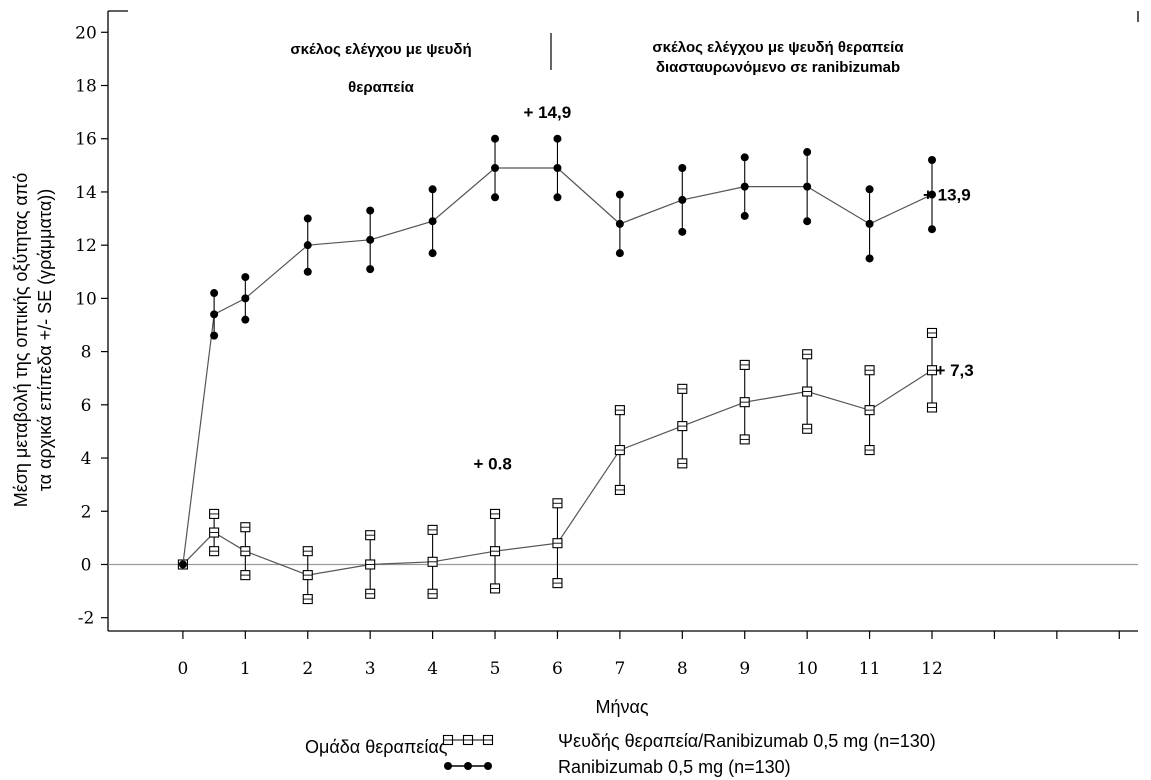 This screenshot has height=780, width=1151. Describe the element at coordinates (86, 353) in the screenshot. I see `y-tick-label: 8` at that location.